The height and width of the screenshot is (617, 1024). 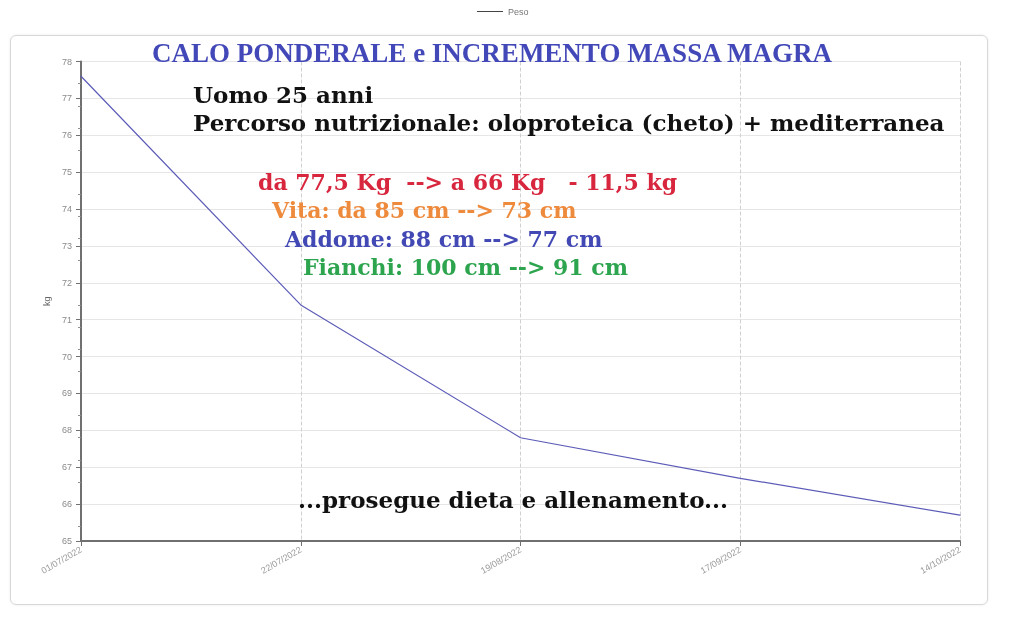 I want to click on annotation: Uomo 25 anni, so click(x=283, y=94).